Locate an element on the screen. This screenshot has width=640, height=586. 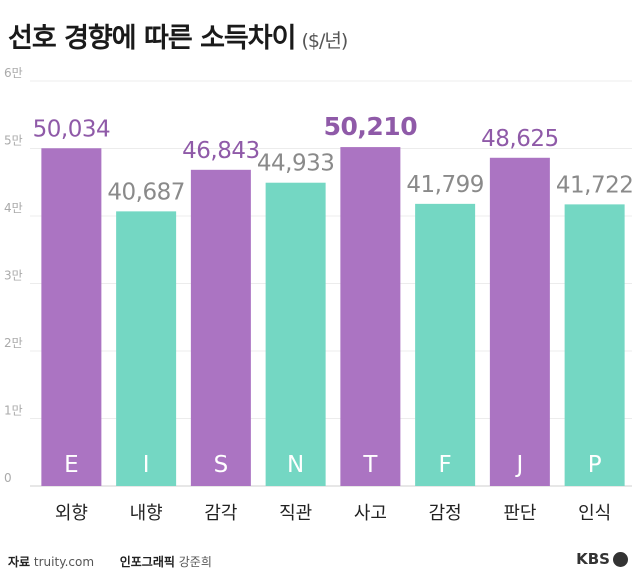
data-label-4: 50,210 is located at coordinates (371, 126).